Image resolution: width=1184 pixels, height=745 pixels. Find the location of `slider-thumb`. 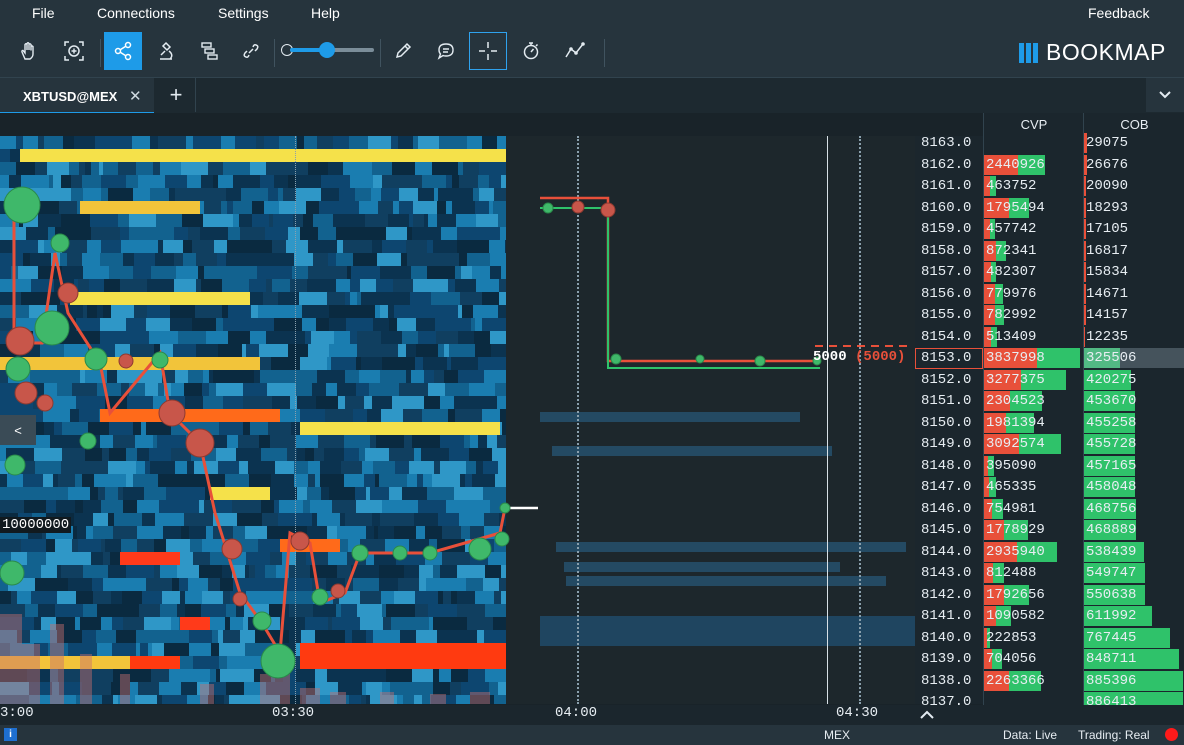

slider-thumb is located at coordinates (327, 50).